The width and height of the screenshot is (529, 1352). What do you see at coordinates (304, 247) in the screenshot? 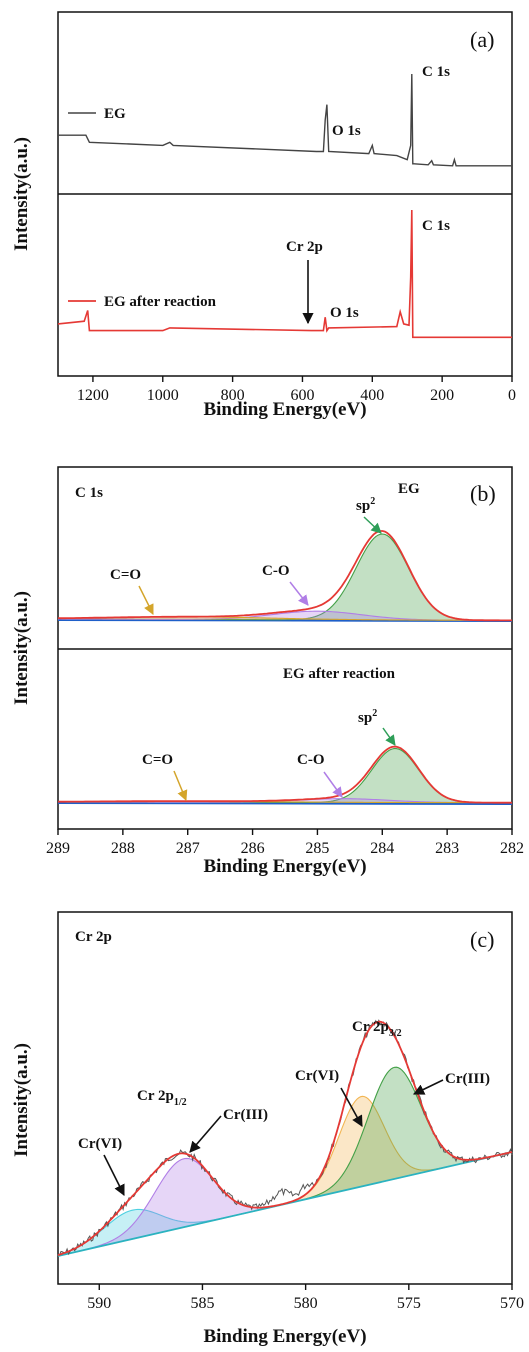
I see `annot-cr2p: Cr 2p` at bounding box center [304, 247].